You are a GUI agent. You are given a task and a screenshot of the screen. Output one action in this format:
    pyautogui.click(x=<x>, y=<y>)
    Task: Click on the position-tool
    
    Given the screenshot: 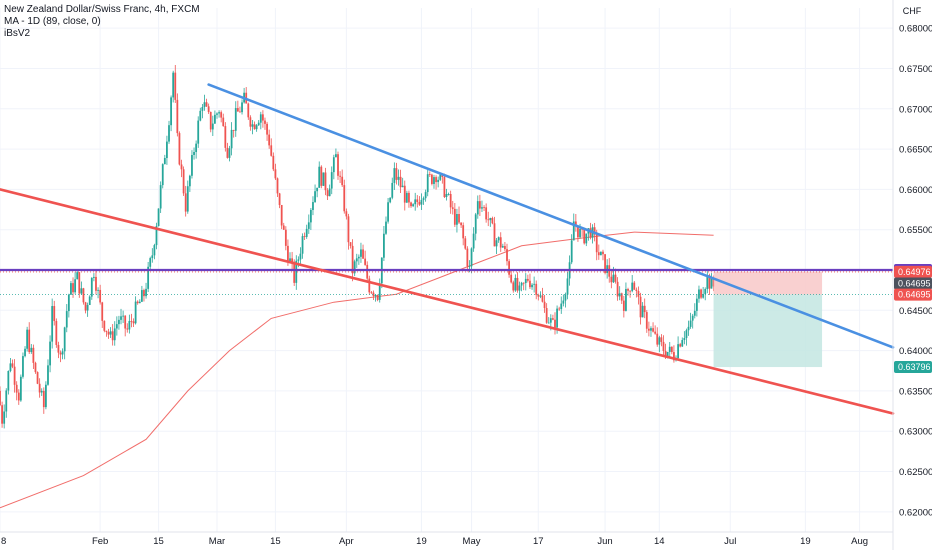 What is the action you would take?
    pyautogui.click(x=768, y=319)
    